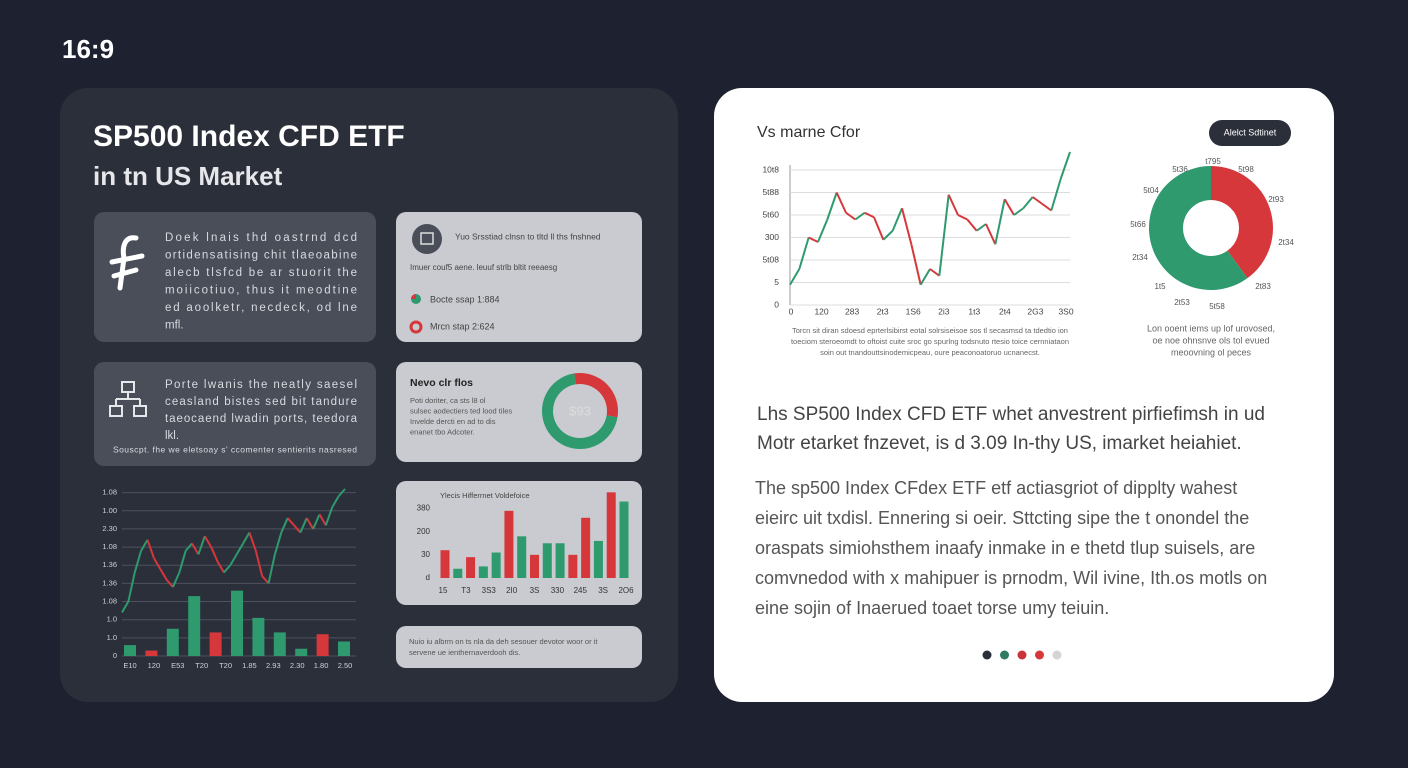 Image resolution: width=1408 pixels, height=768 pixels. Describe the element at coordinates (1180, 169) in the screenshot. I see `pie-label: 5t36` at that location.